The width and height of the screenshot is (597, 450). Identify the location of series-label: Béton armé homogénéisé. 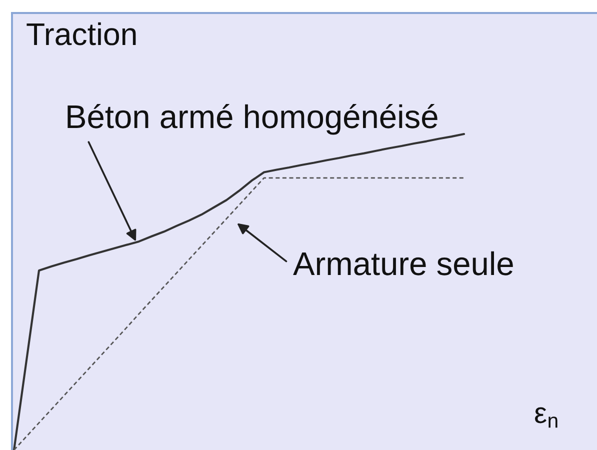
(253, 119).